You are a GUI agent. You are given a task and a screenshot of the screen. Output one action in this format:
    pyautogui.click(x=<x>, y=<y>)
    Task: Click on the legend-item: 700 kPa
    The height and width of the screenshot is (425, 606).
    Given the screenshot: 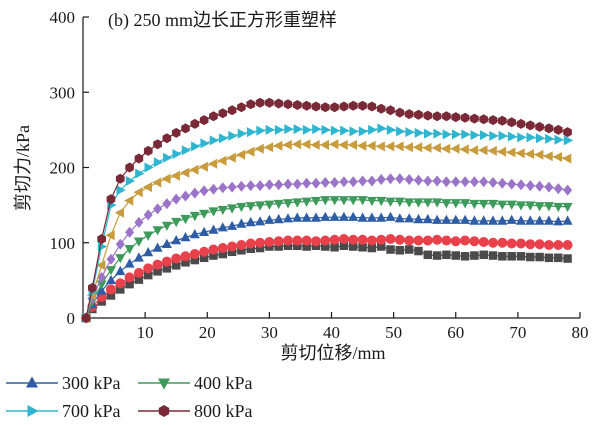 What is the action you would take?
    pyautogui.click(x=63, y=411)
    